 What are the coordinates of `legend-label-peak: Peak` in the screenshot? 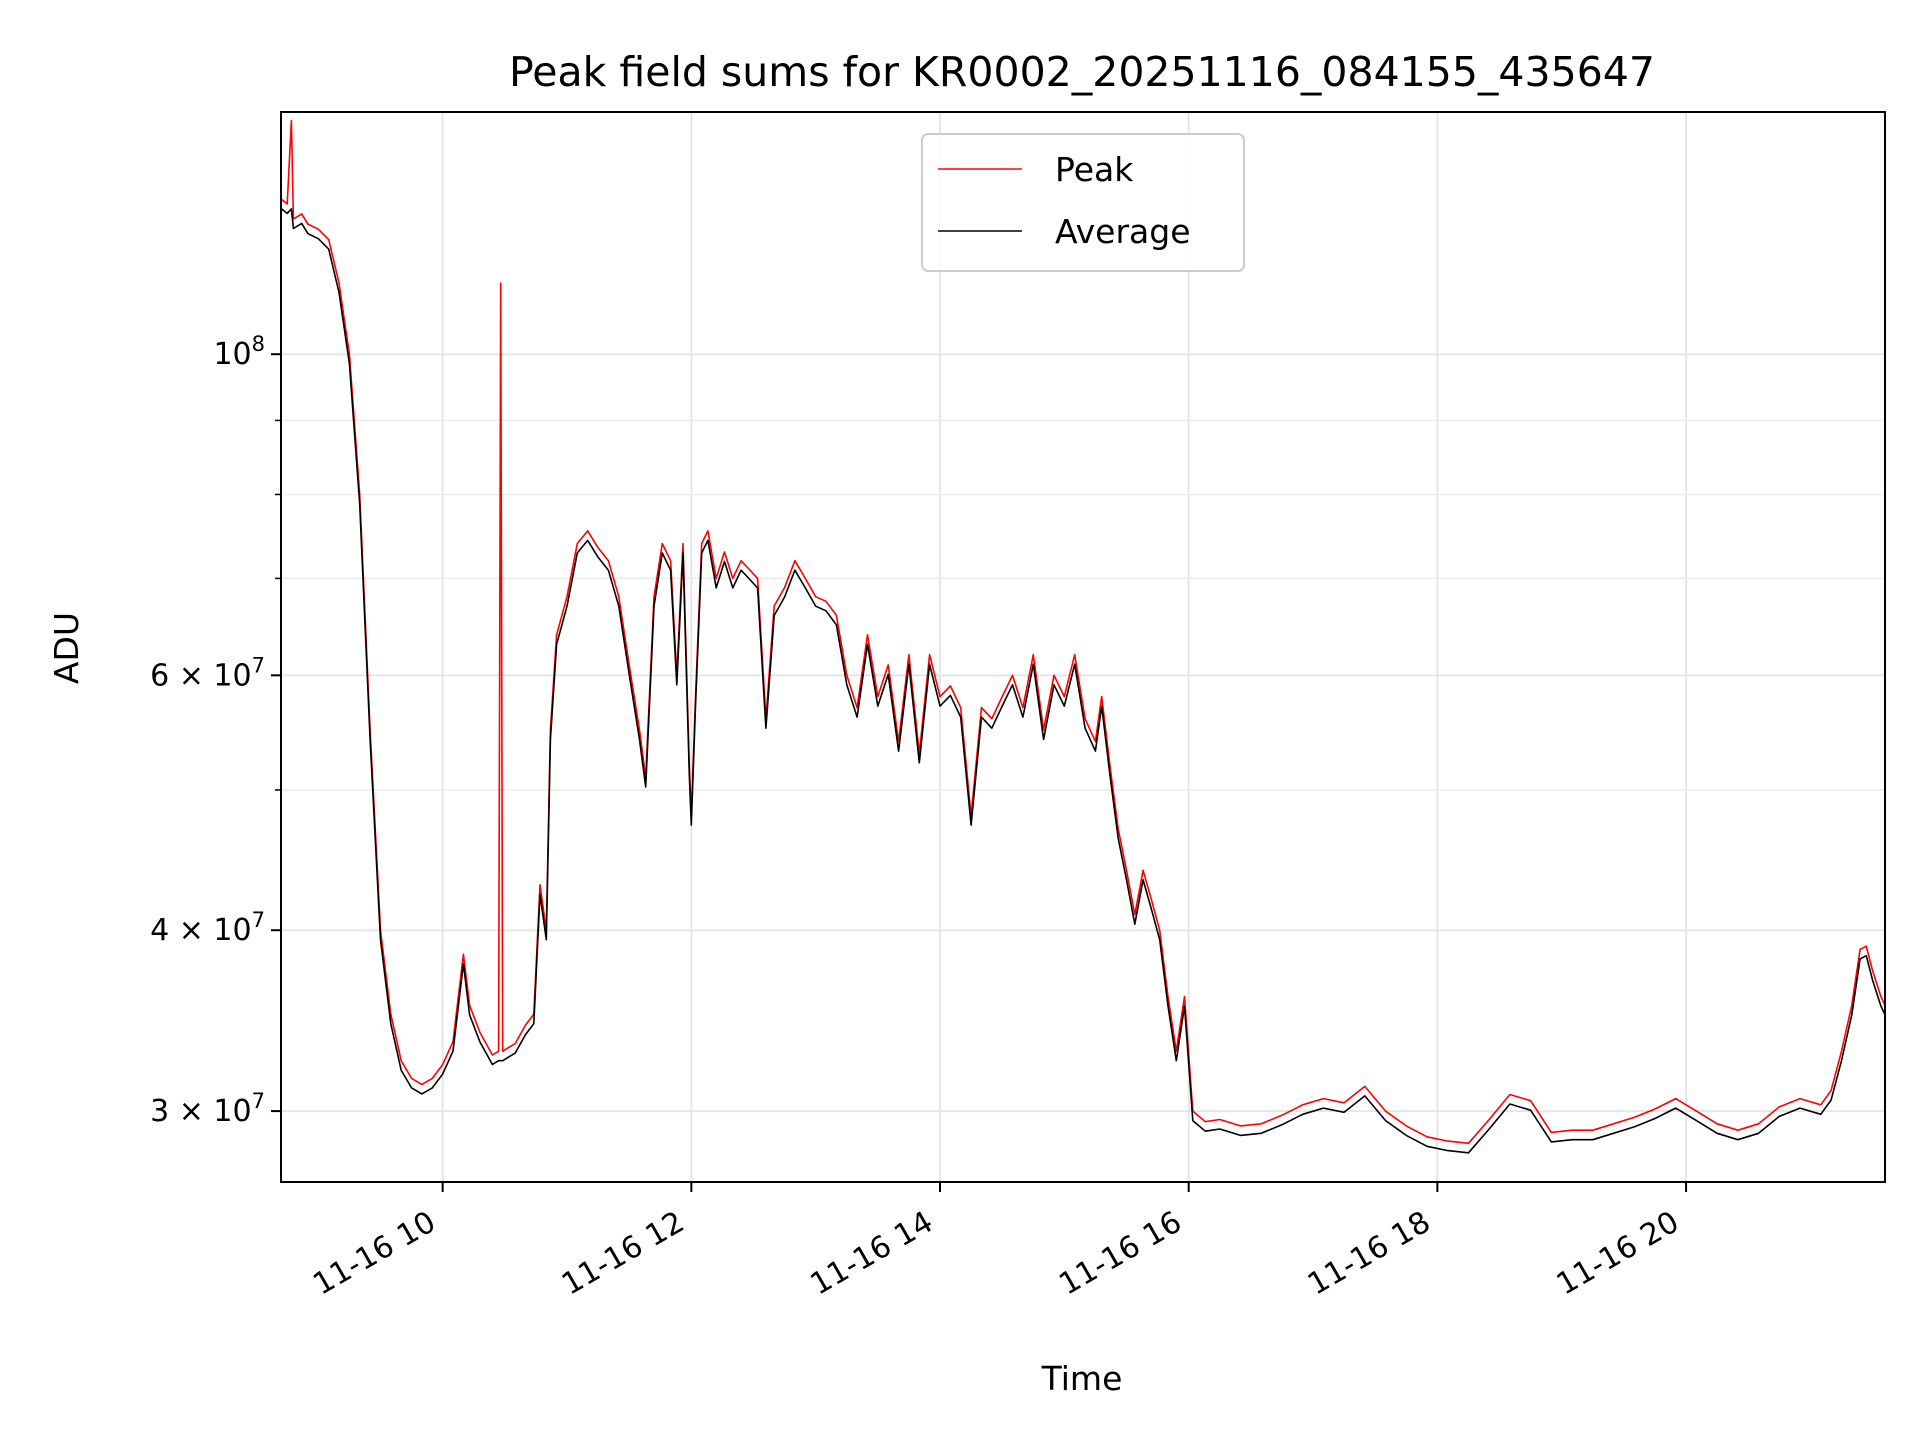 It's located at (1094, 169).